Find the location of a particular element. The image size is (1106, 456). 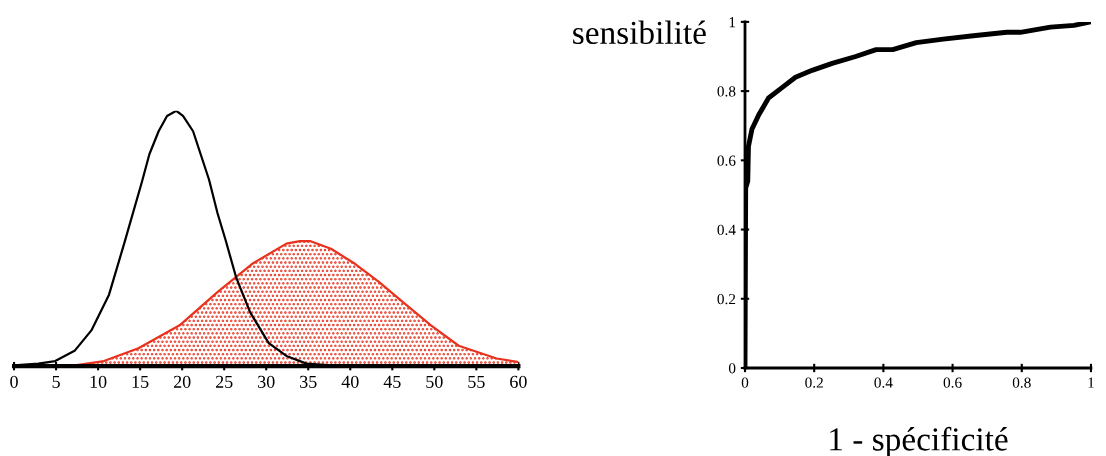

x-tick-label: 55 is located at coordinates (476, 381).